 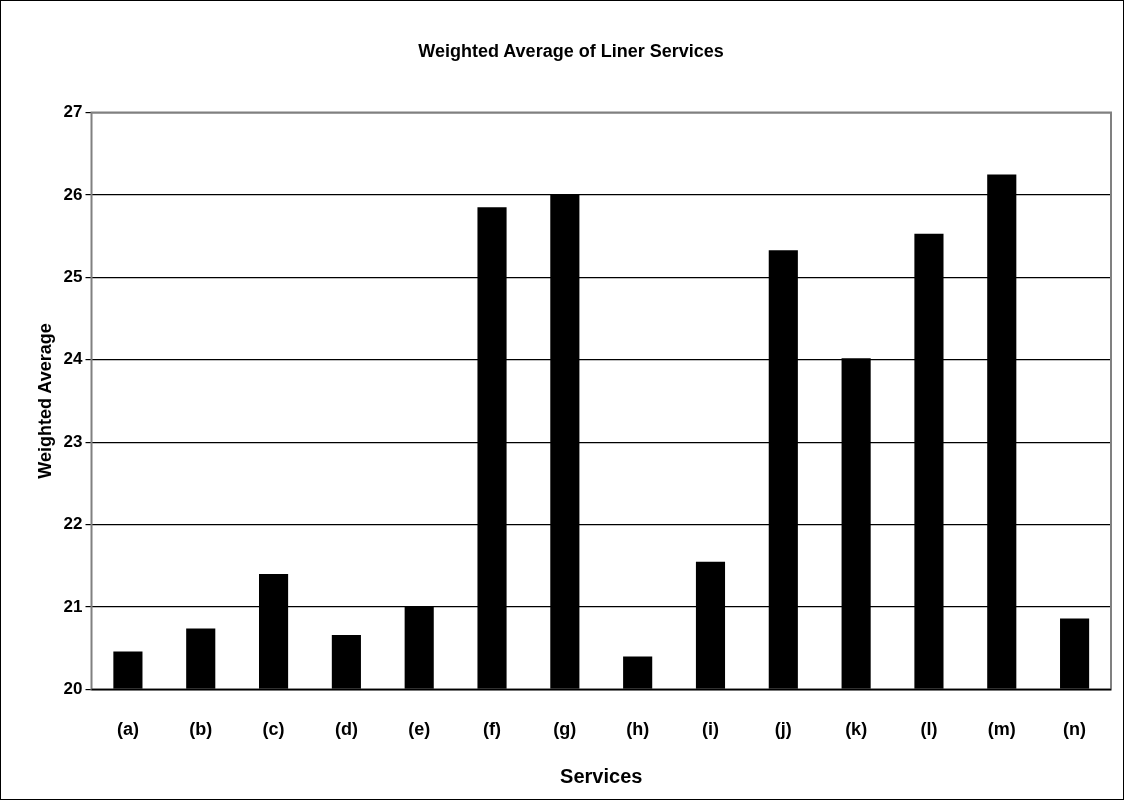 What do you see at coordinates (73, 359) in the screenshot?
I see `y-tick-label: 24` at bounding box center [73, 359].